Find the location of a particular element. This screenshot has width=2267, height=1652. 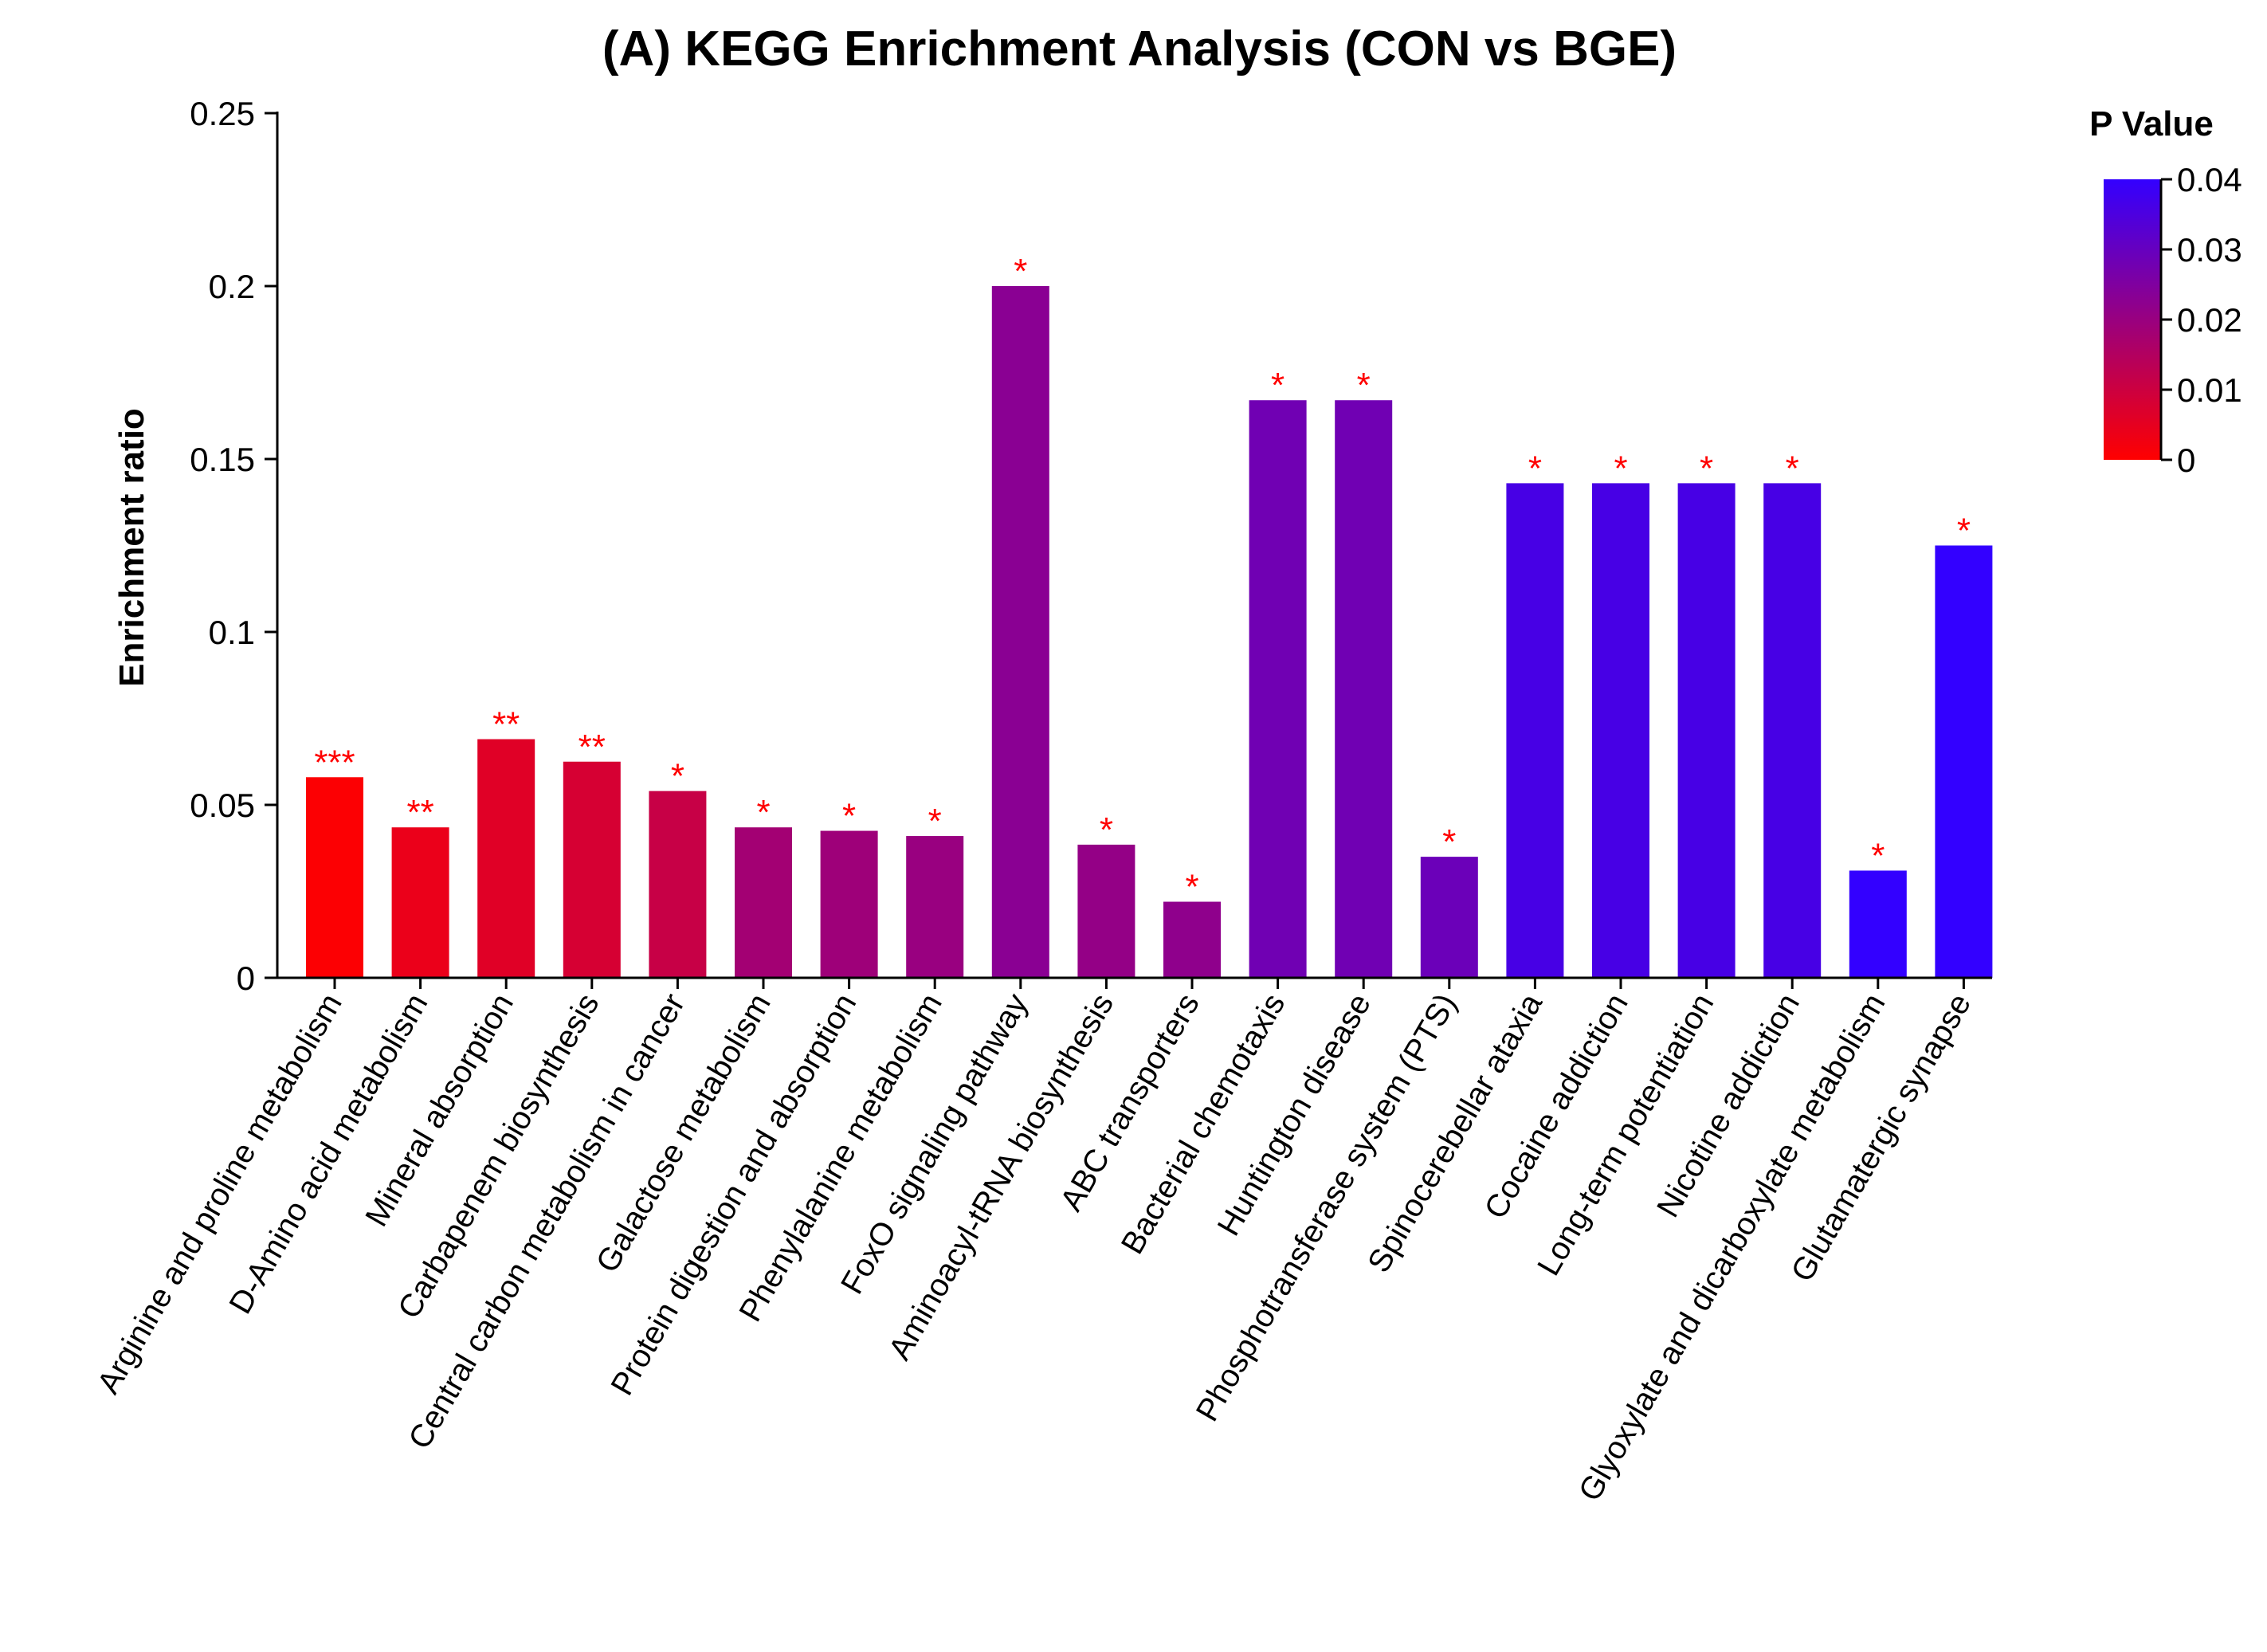

colorbar: P Value 0 0.01 0.02 0.03 0.04 is located at coordinates (2165, 291).